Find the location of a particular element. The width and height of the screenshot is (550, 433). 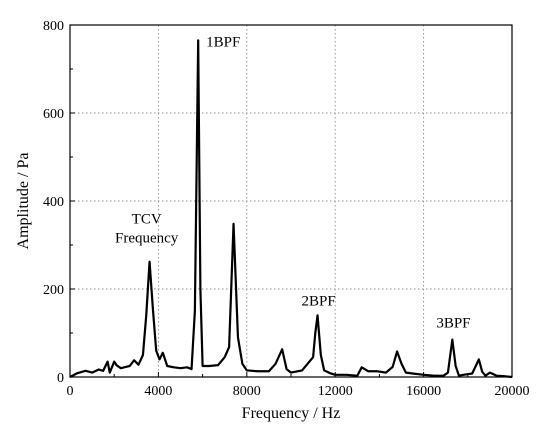

x-tick-label: 8000 is located at coordinates (247, 391).